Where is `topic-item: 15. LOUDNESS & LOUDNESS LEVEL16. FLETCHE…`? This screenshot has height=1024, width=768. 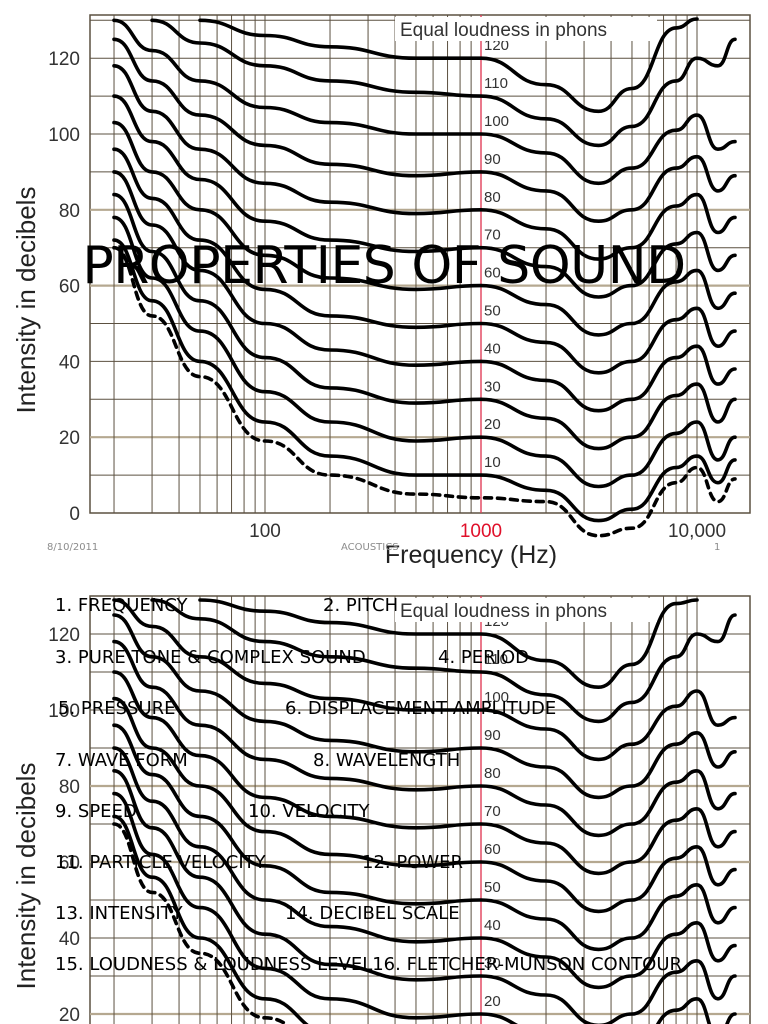 topic-item: 15. LOUDNESS & LOUDNESS LEVEL16. FLETCHE… is located at coordinates (369, 964).